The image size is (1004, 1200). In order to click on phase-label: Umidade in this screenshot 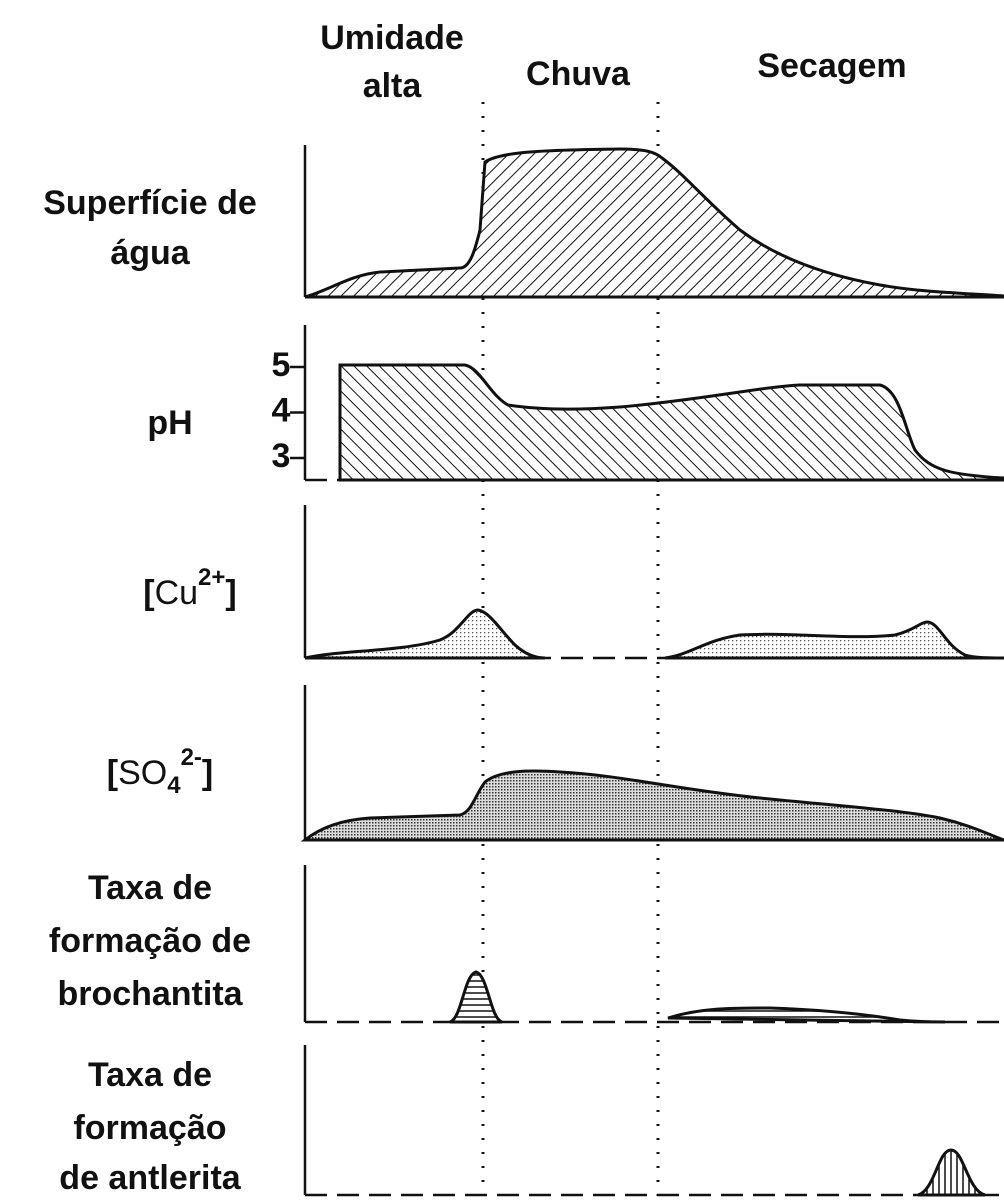, I will do `click(392, 38)`.